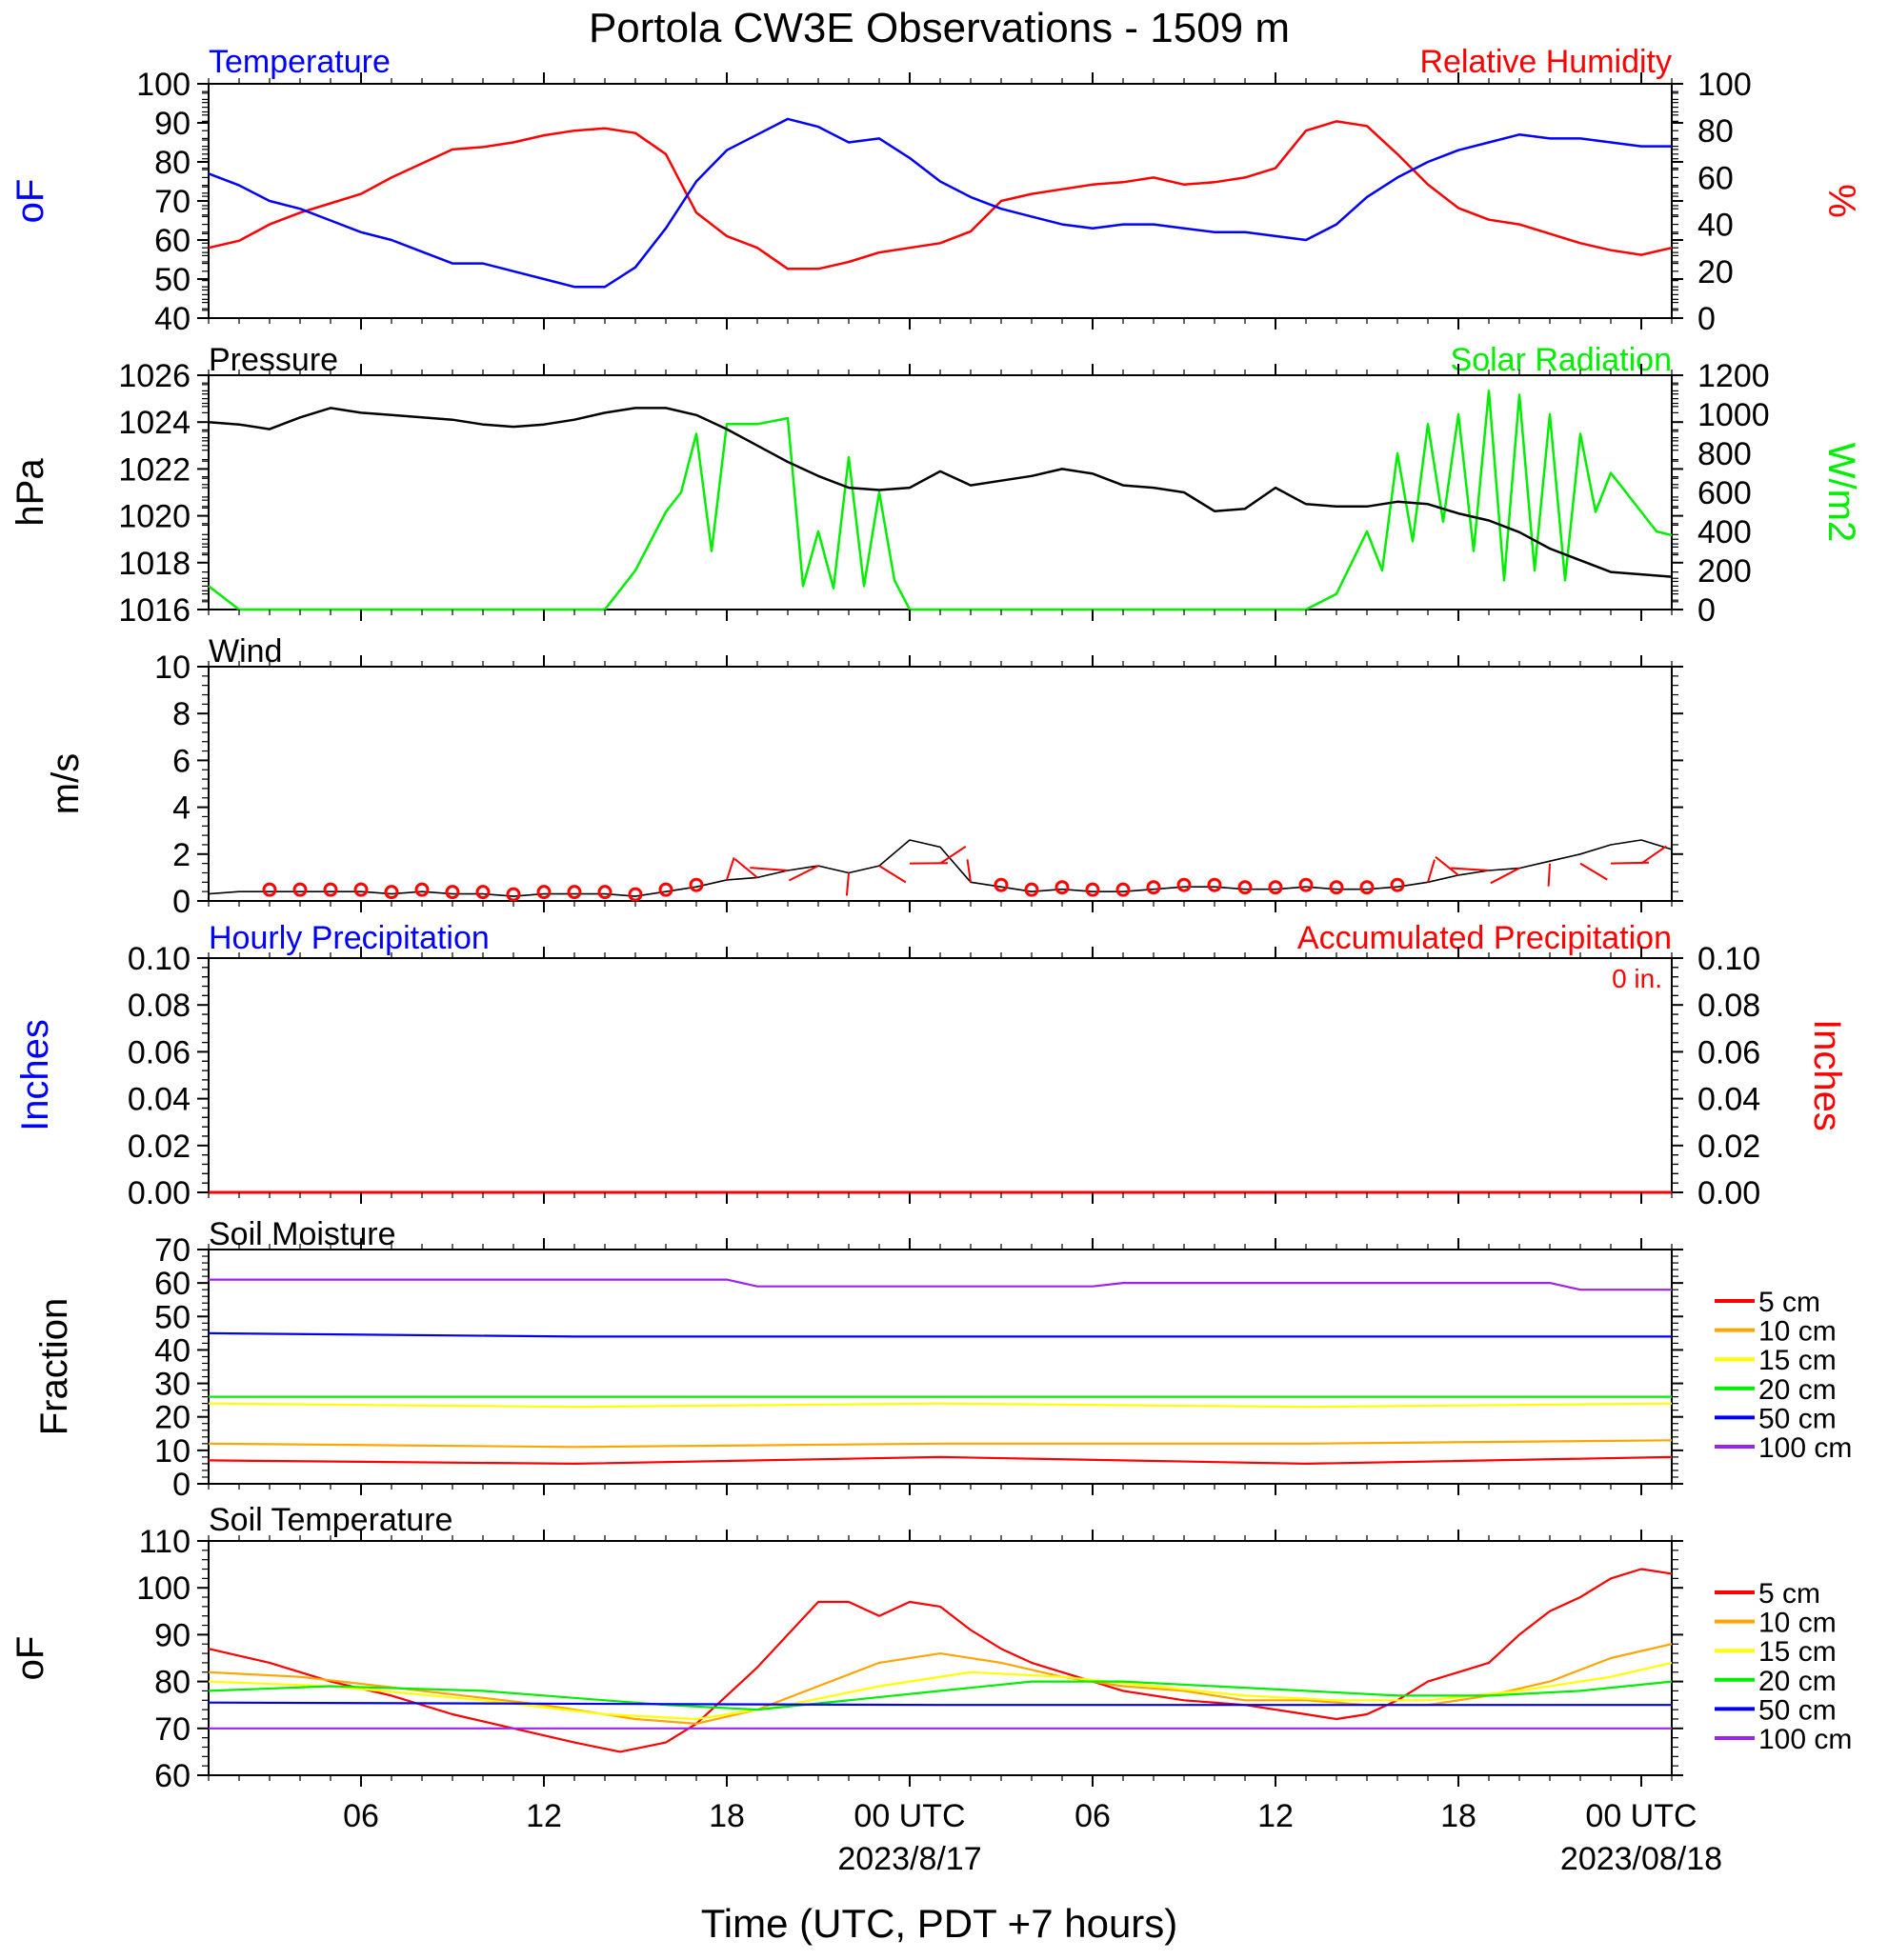 This screenshot has height=1960, width=1888. Describe the element at coordinates (159, 1052) in the screenshot. I see `y-tick-label: 0.06` at that location.